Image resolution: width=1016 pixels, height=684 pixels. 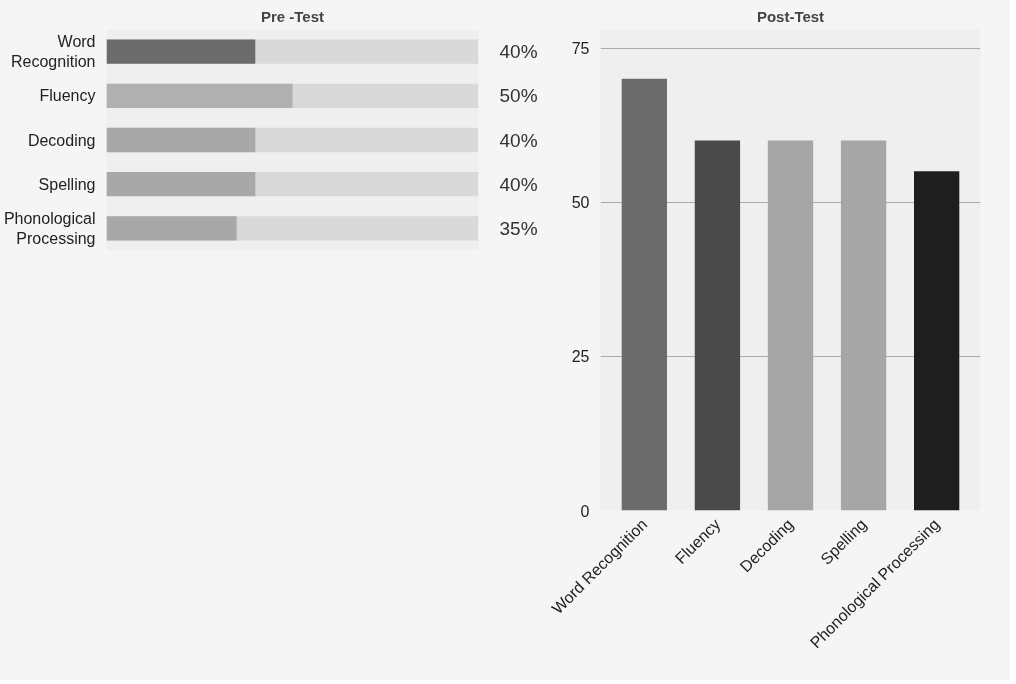 What do you see at coordinates (518, 228) in the screenshot?
I see `data-label: 35%` at bounding box center [518, 228].